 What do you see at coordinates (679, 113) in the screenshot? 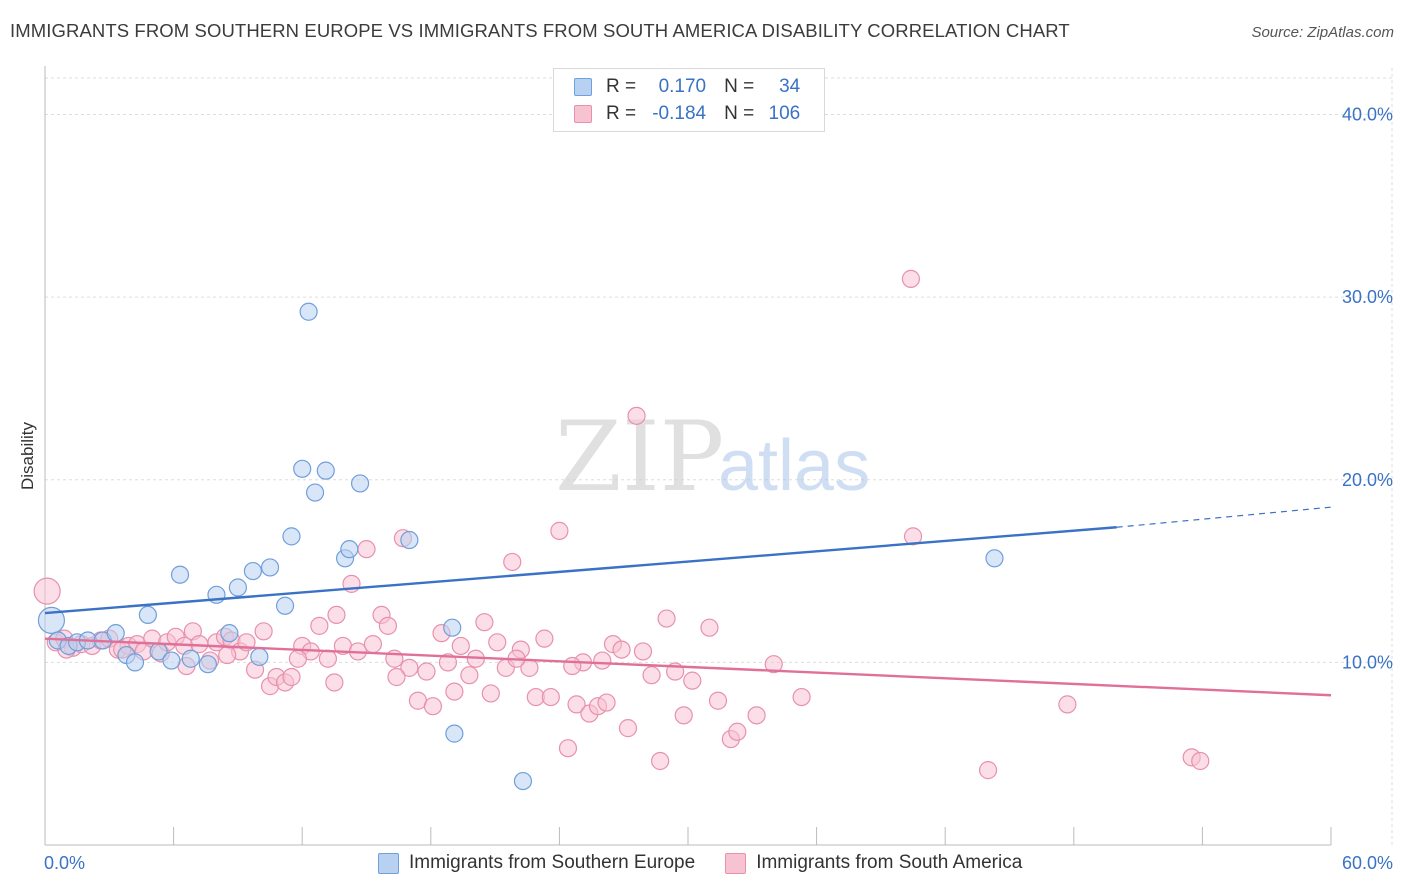
I see `legend-r-value: -0.184` at bounding box center [679, 113].